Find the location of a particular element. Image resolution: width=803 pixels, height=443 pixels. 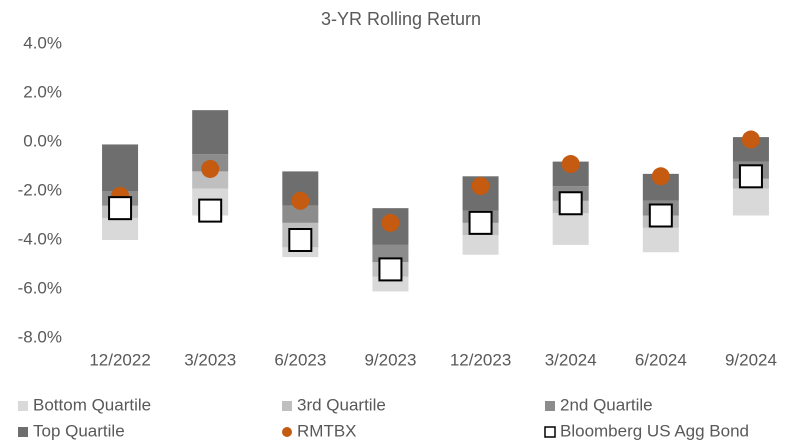

y-tick-label: -2.0% is located at coordinates (40, 189).